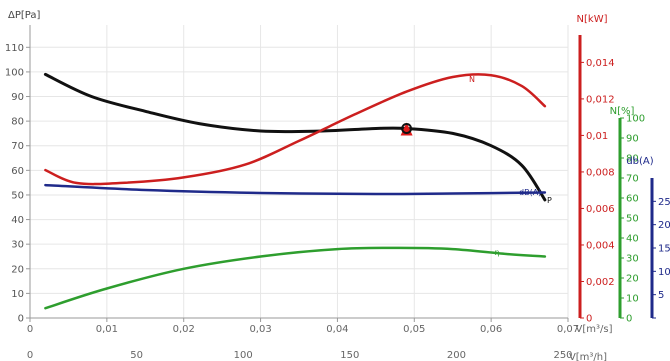  Describe the element at coordinates (14, 72) in the screenshot. I see `y-tick-label-dp: 100` at that location.